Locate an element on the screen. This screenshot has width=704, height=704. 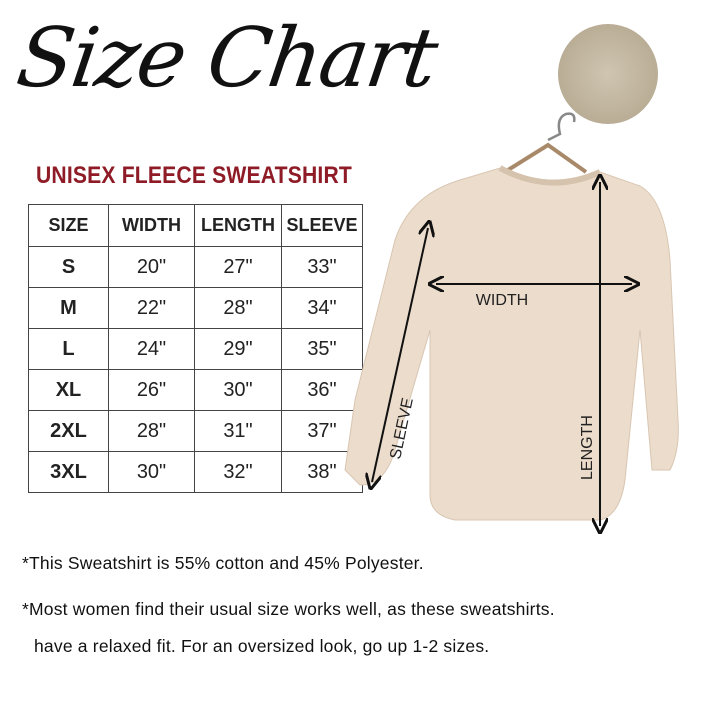
hanger-icon is located at coordinates (547, 158).